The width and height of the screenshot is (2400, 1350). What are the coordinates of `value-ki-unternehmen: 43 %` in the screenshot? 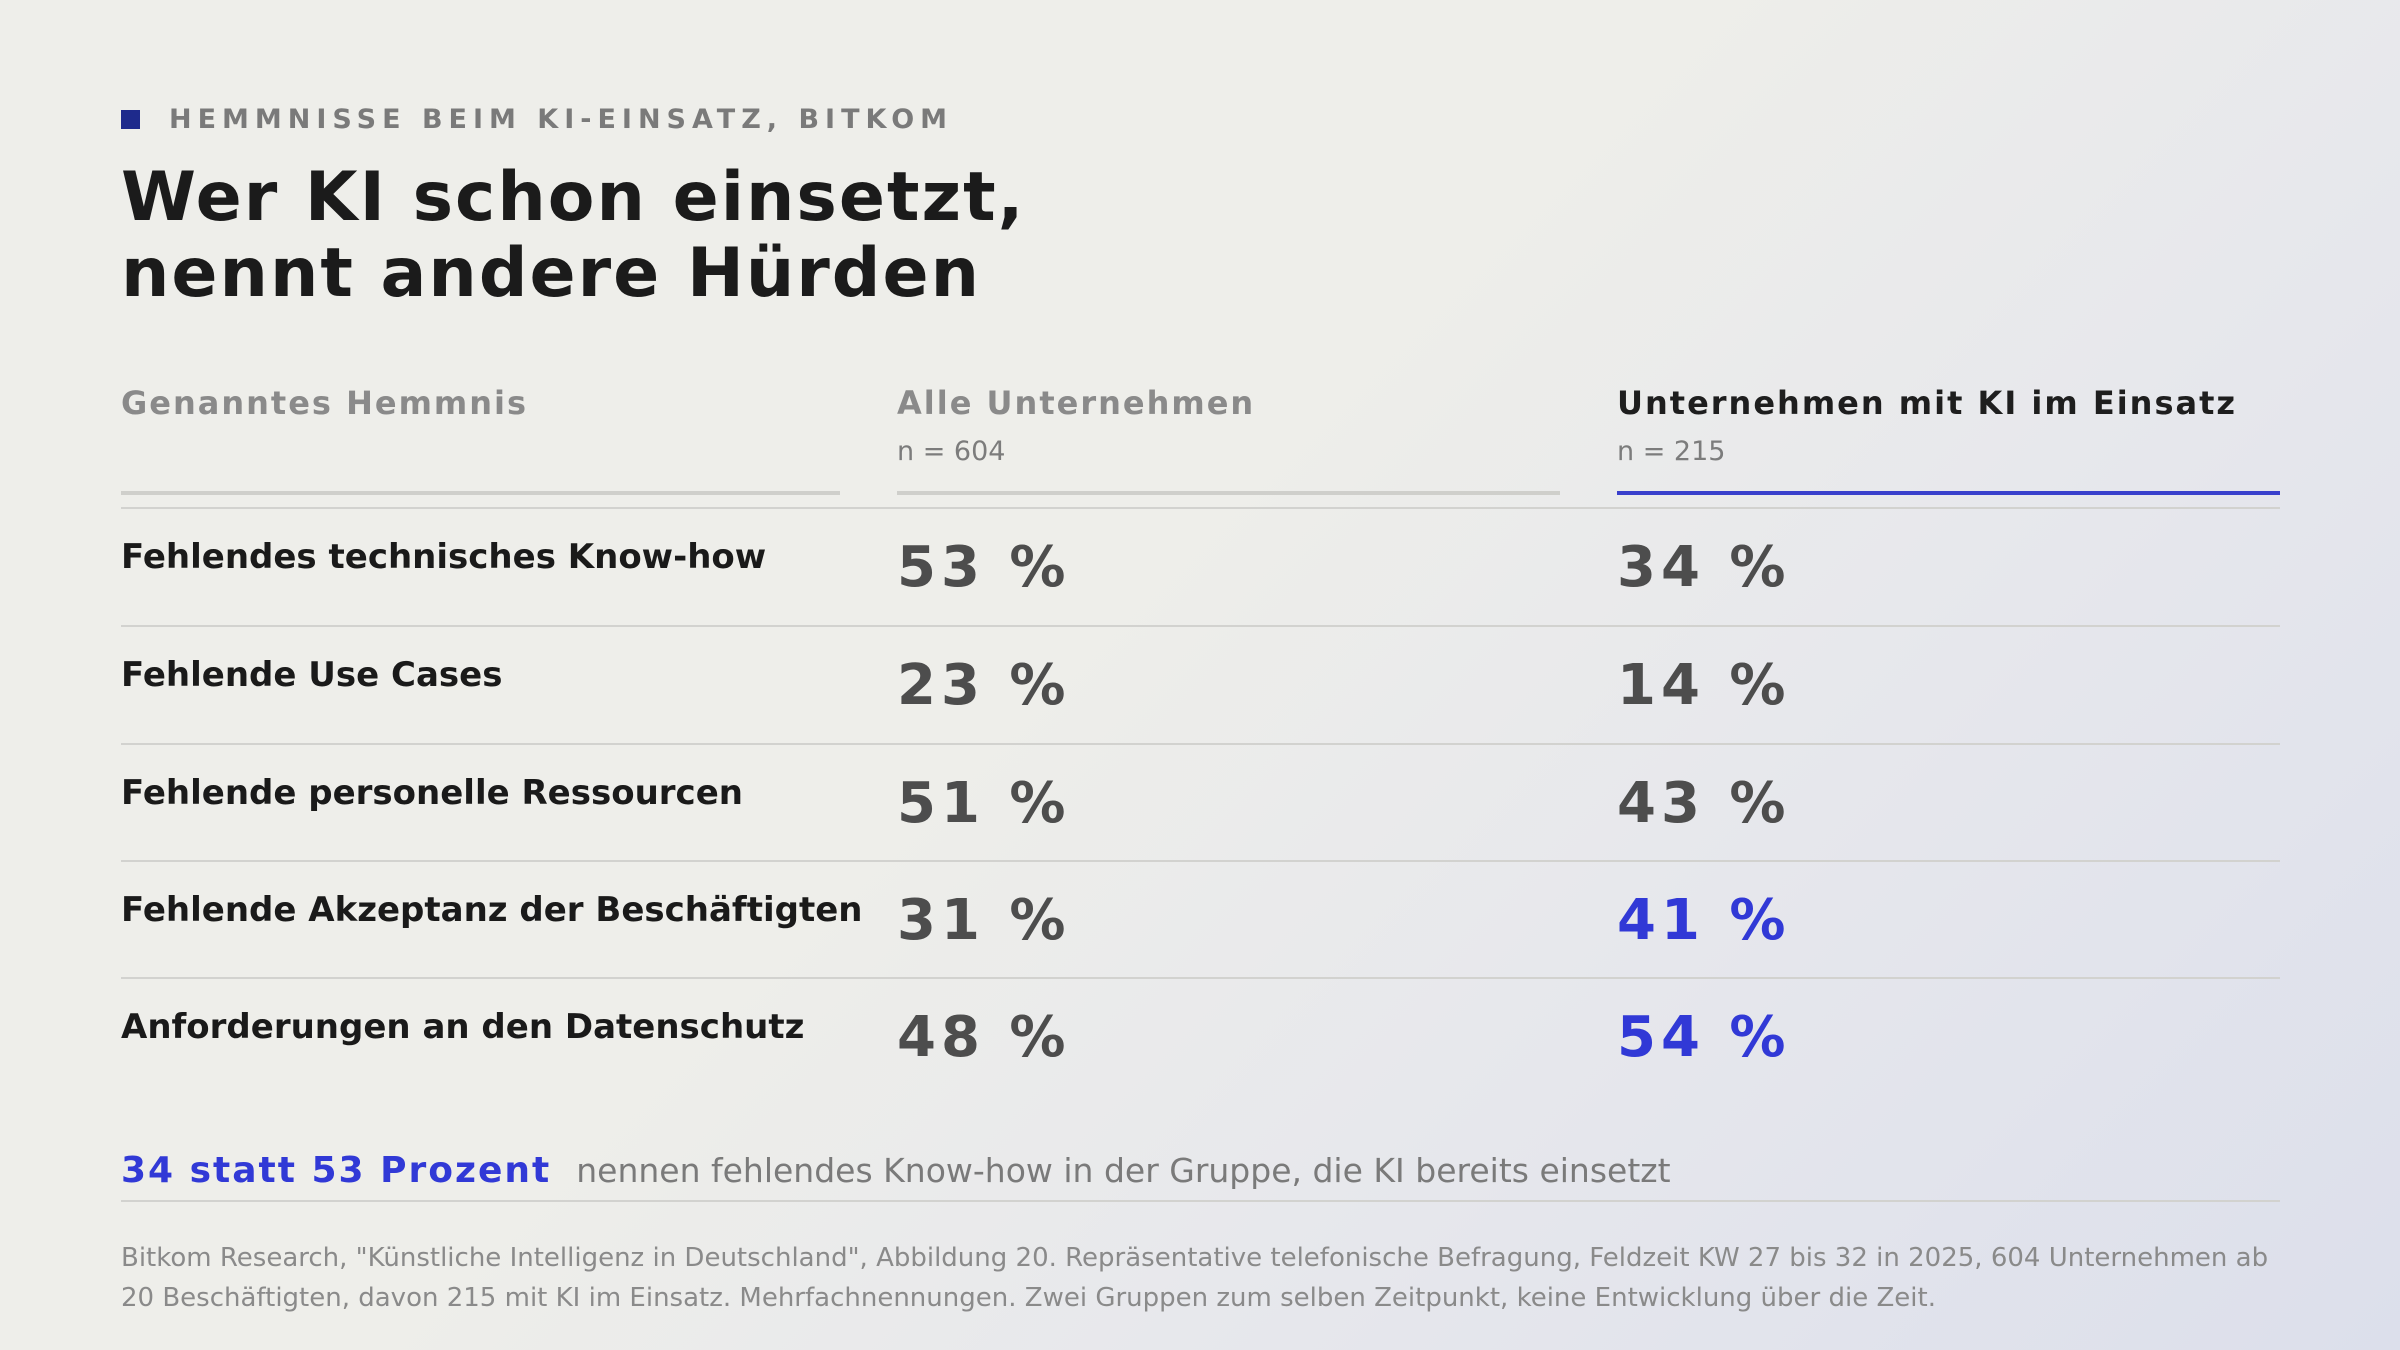 It's located at (1704, 803).